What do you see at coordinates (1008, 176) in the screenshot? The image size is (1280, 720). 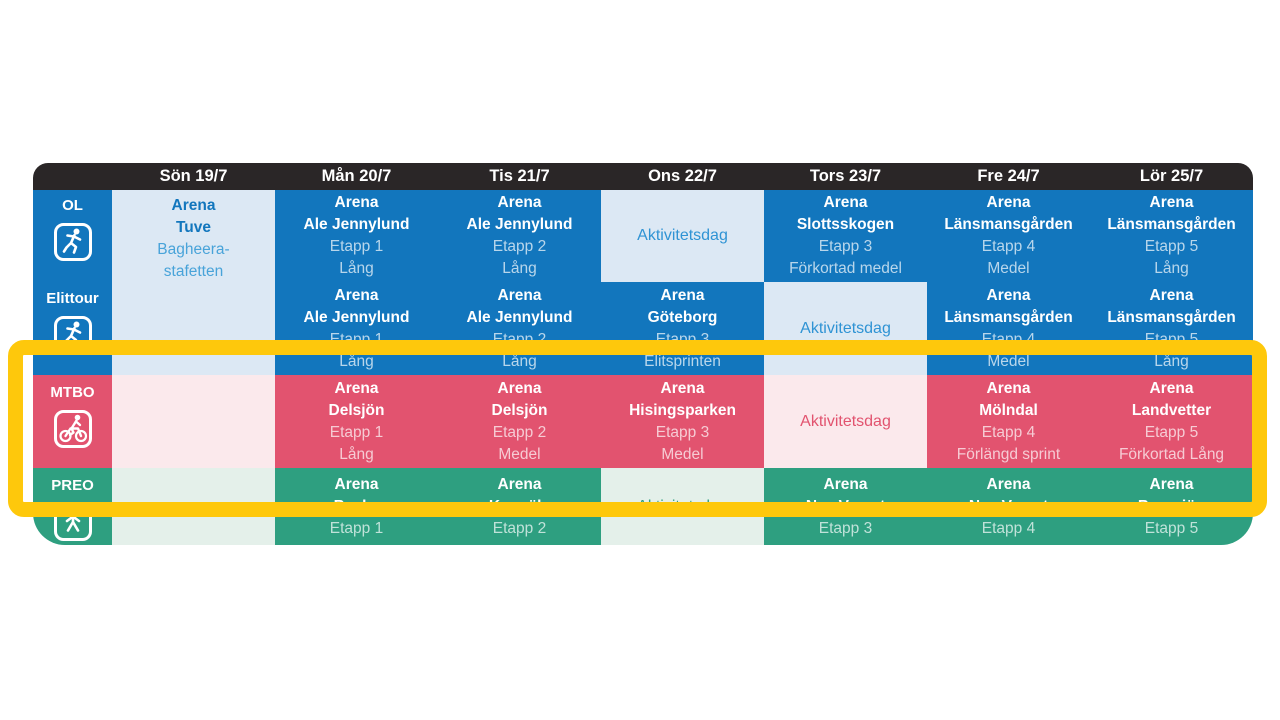 I see `header-day-fre: Fre 24/7` at bounding box center [1008, 176].